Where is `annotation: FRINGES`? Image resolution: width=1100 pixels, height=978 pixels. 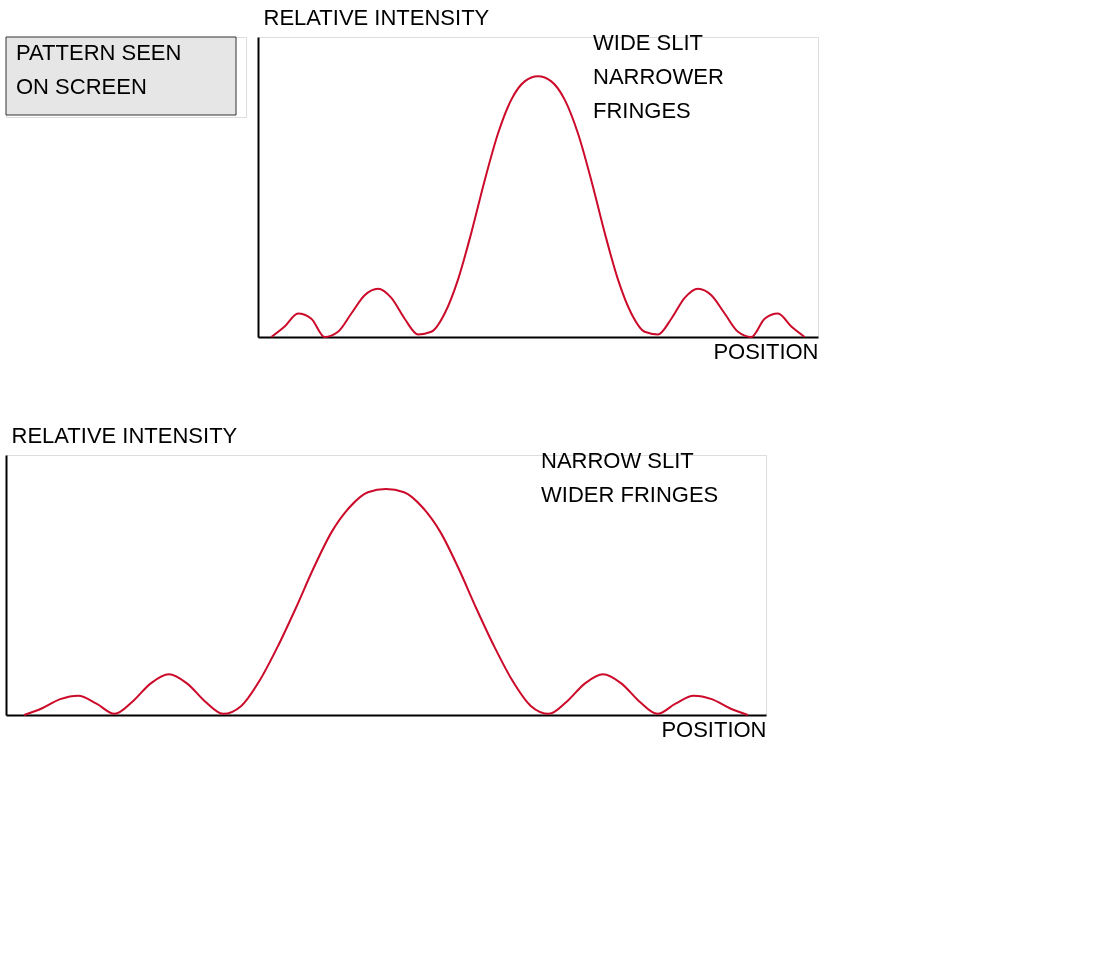 annotation: FRINGES is located at coordinates (642, 110).